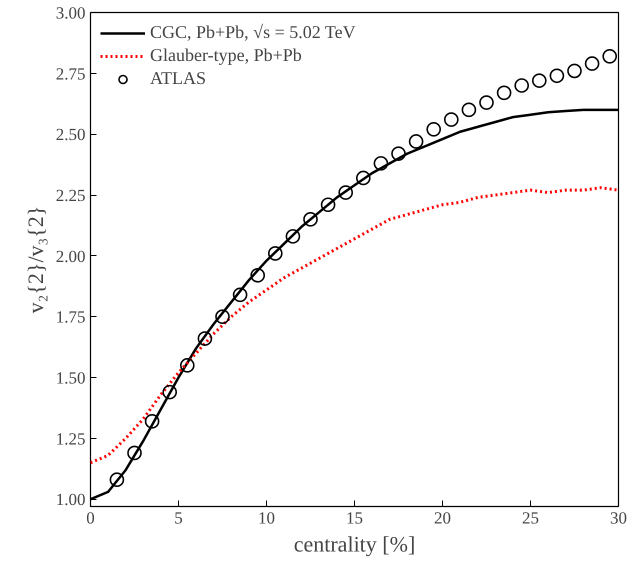 The height and width of the screenshot is (566, 632). What do you see at coordinates (266, 518) in the screenshot?
I see `x-tick-label: 10` at bounding box center [266, 518].